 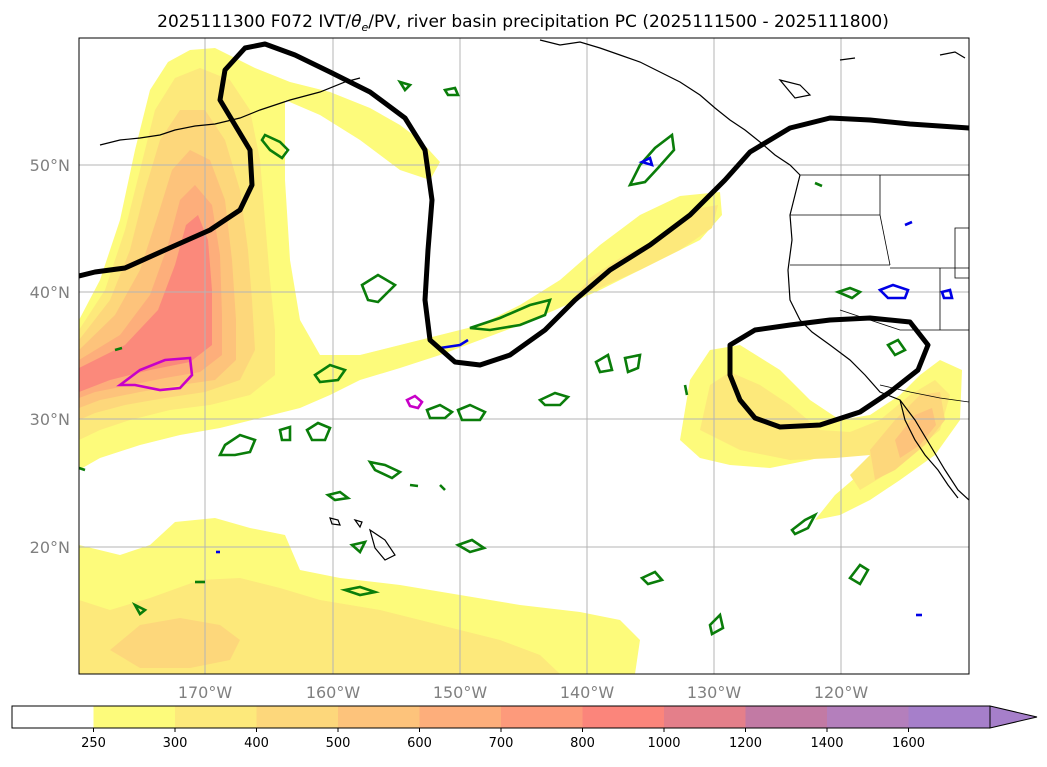 What do you see at coordinates (50, 356) in the screenshot?
I see `latitude-labels: 50°N 40°N 30°N 20°N` at bounding box center [50, 356].